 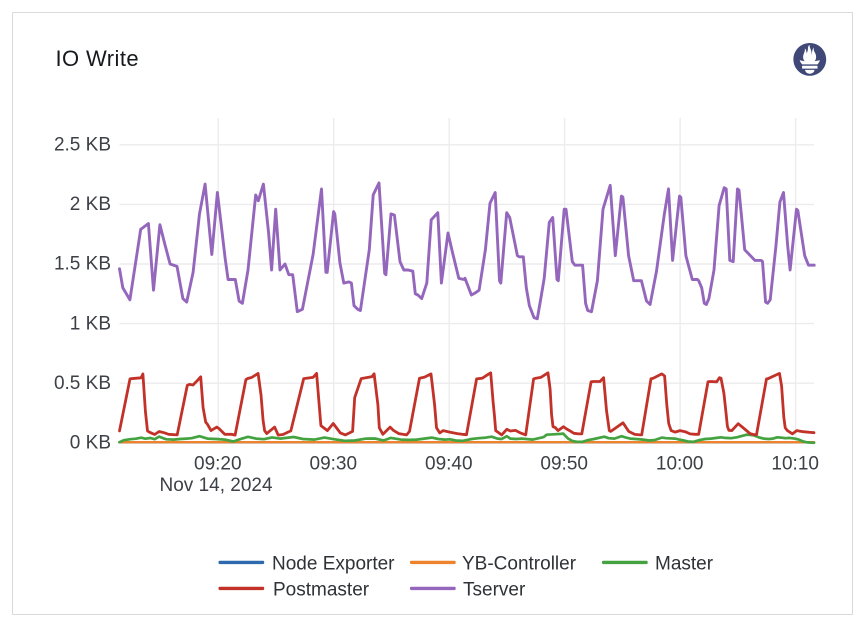 I want to click on svg-text: 10:10, so click(x=795, y=464).